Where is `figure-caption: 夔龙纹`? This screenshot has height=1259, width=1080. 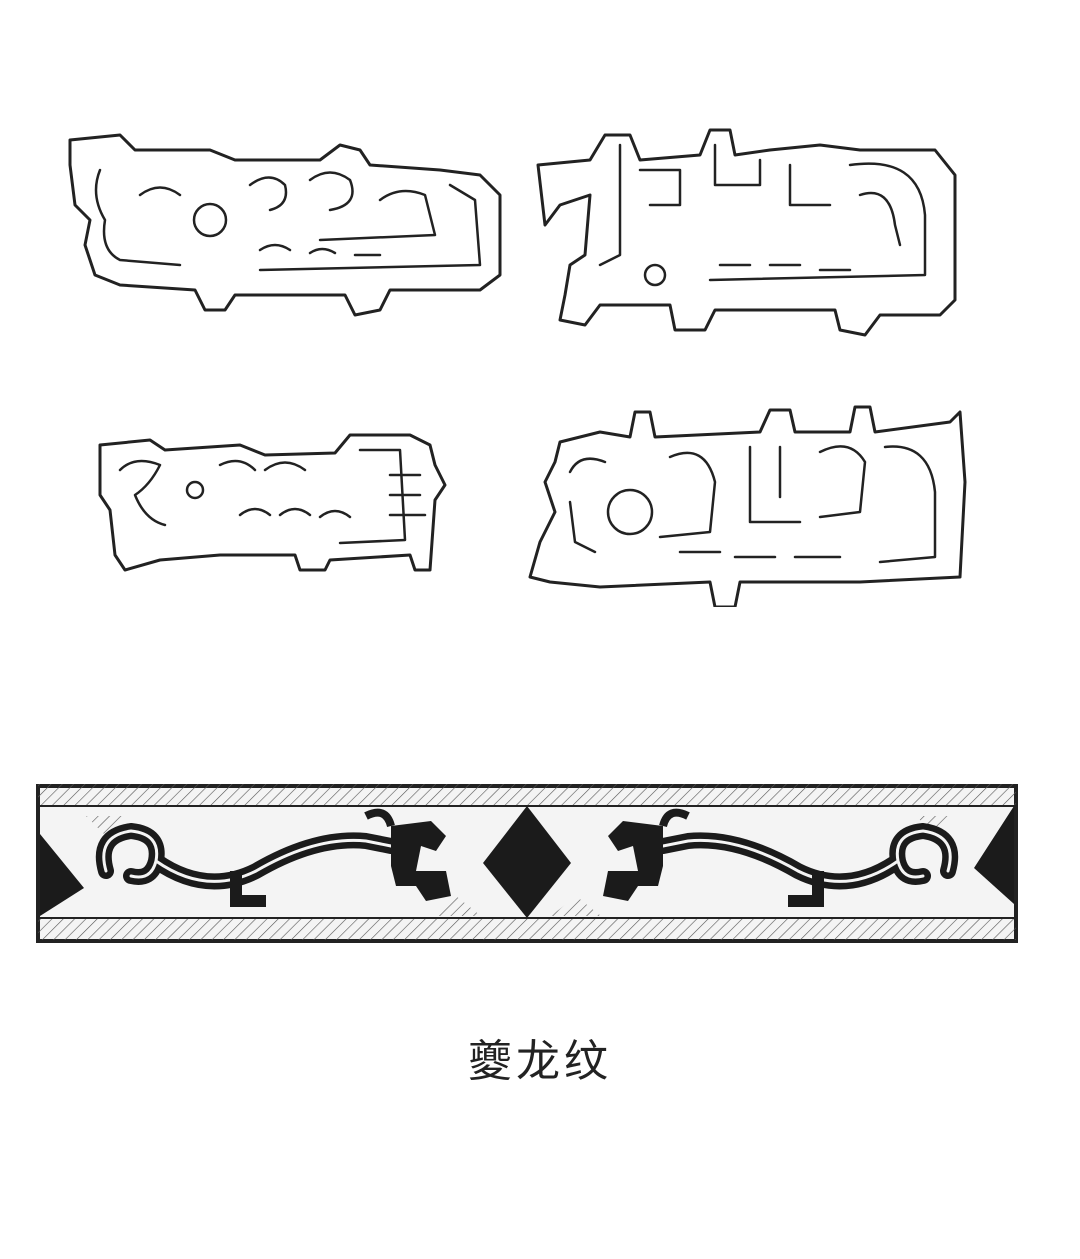
figure-caption: 夔龙纹 is located at coordinates (540, 1061).